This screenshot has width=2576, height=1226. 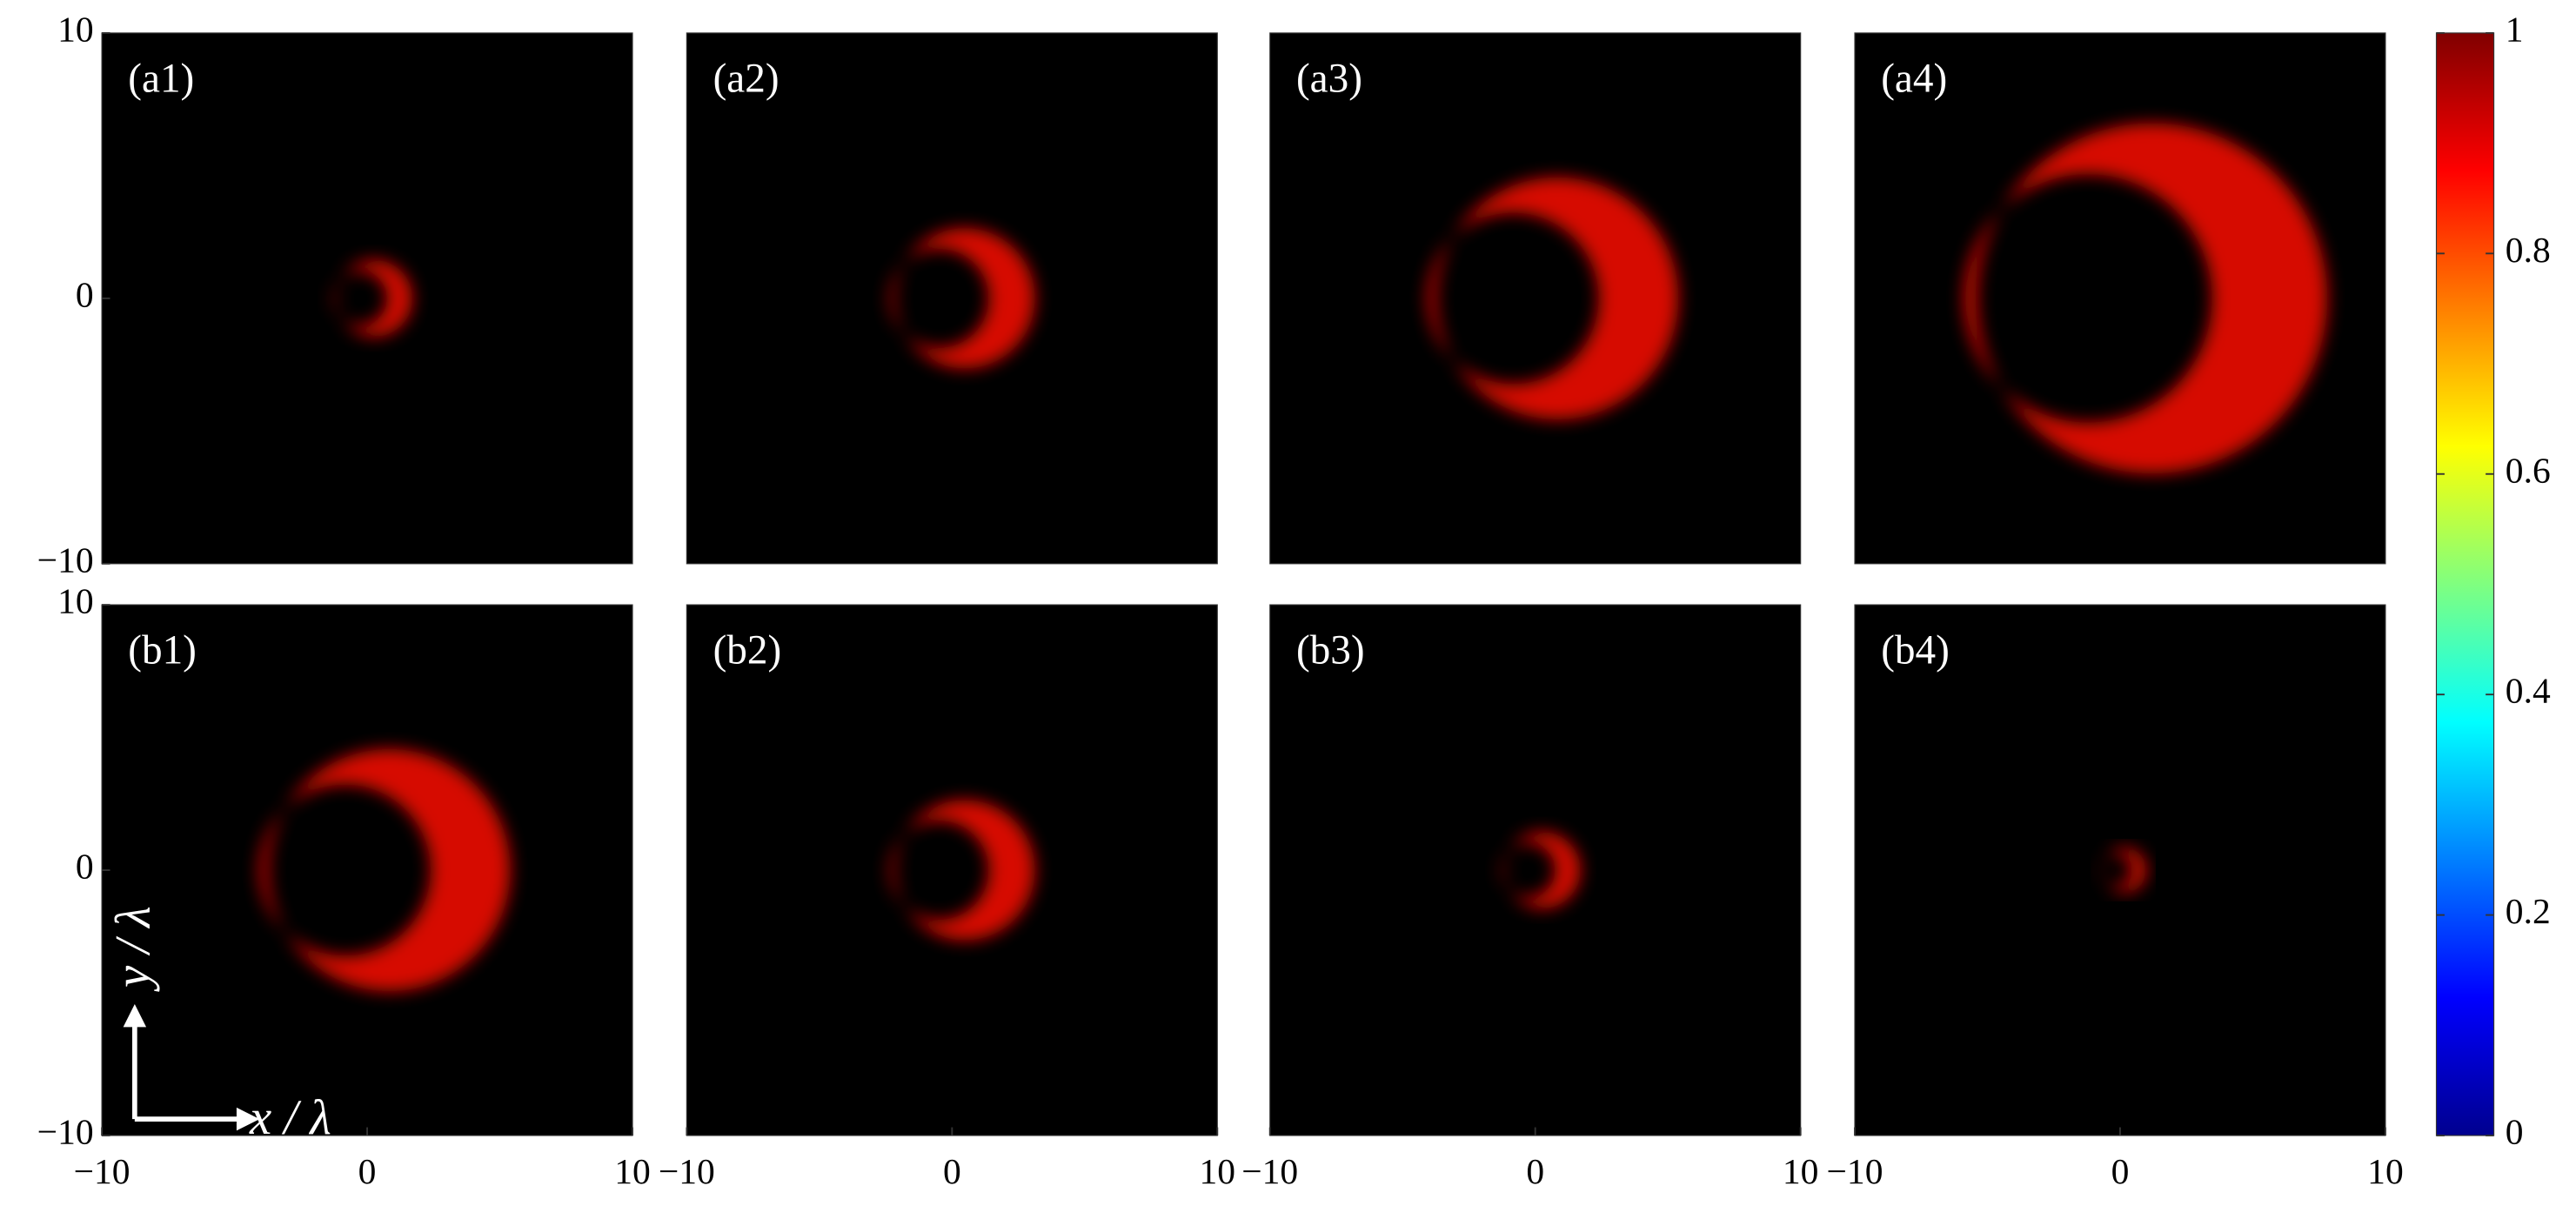 I want to click on panel-label: (b2), so click(x=747, y=650).